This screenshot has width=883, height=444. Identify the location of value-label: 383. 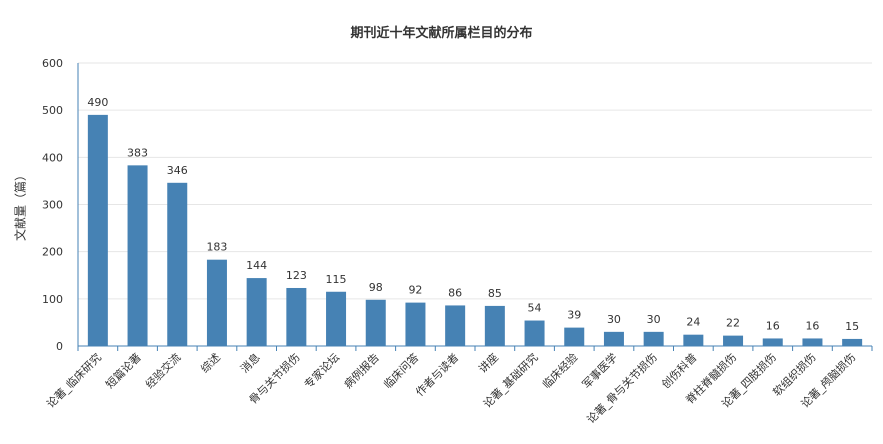
(137, 152).